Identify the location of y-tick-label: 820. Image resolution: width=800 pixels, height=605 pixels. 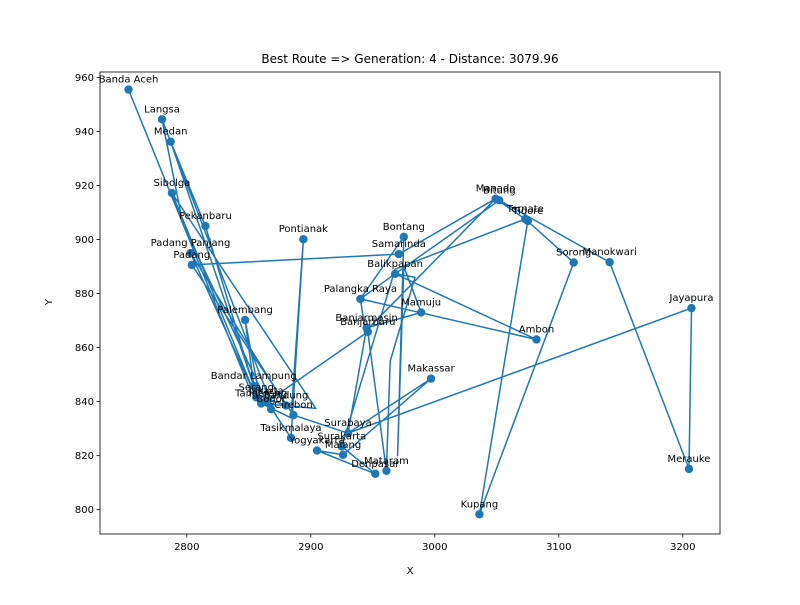
(84, 456).